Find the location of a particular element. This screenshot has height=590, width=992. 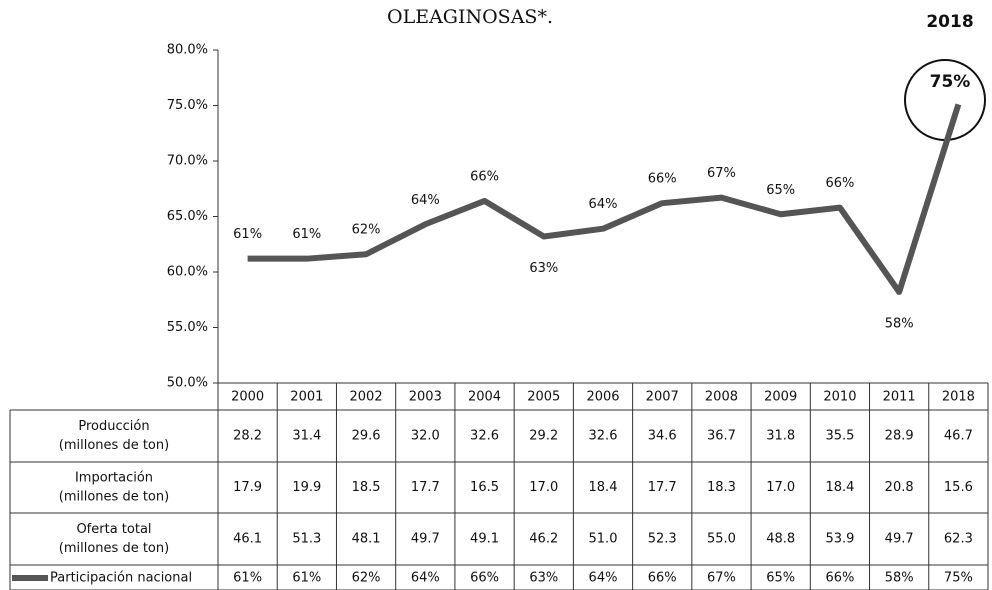

table-cell: 52.3 is located at coordinates (662, 539).